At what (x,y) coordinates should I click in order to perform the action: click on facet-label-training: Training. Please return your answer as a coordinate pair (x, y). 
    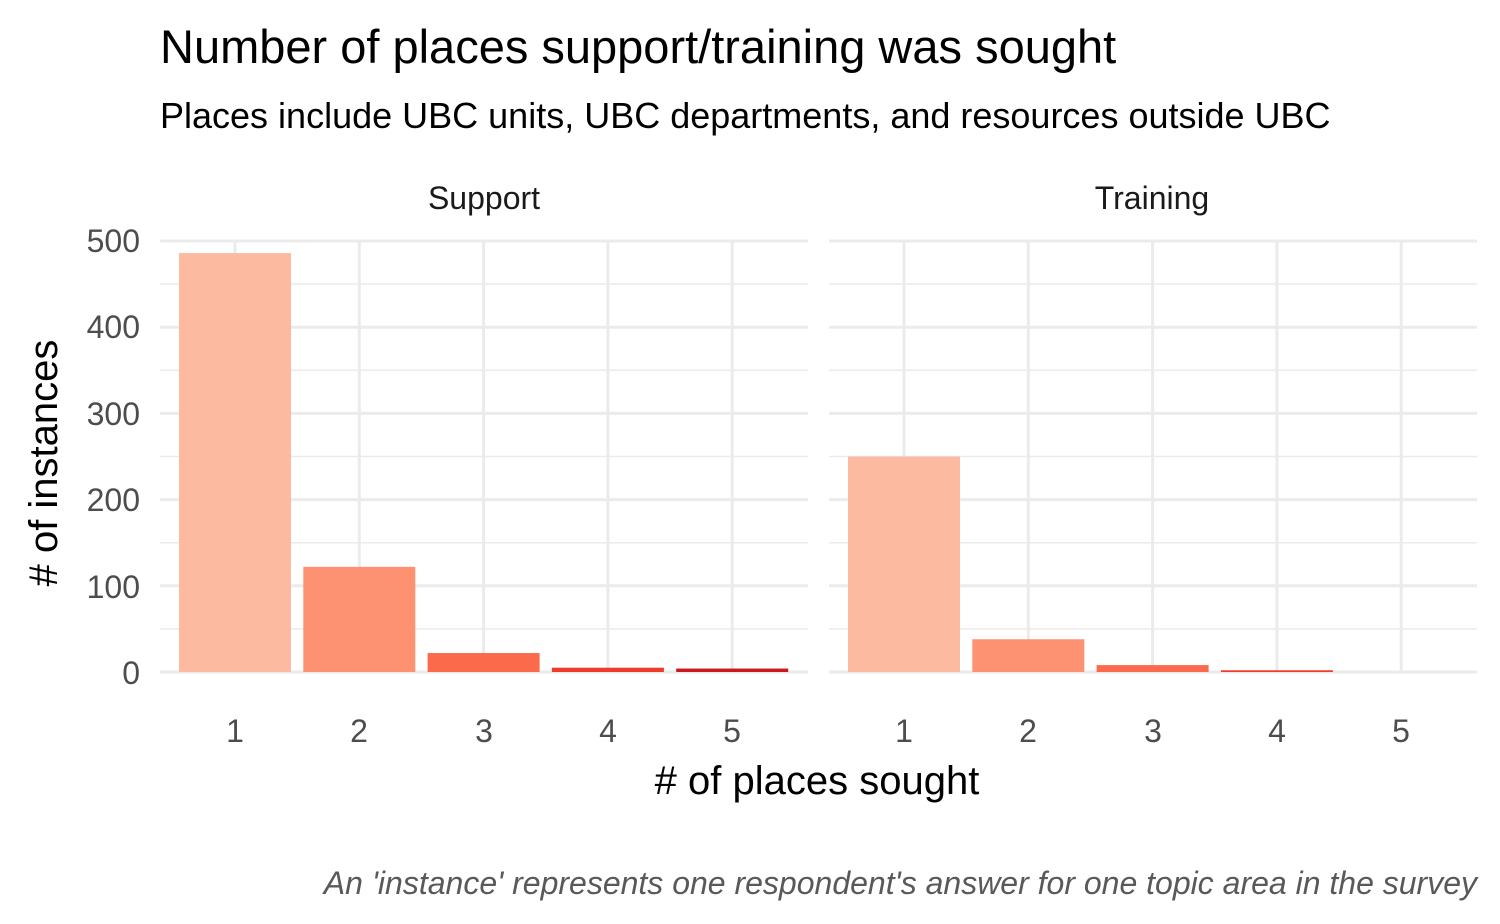
    Looking at the image, I should click on (1152, 198).